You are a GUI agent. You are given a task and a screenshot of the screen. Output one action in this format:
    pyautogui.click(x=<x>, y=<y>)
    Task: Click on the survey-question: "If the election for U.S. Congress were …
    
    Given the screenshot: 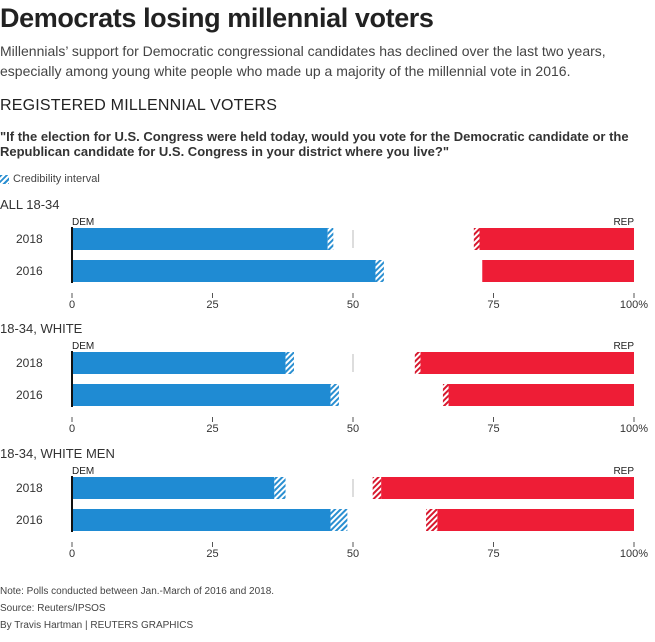 What is the action you would take?
    pyautogui.click(x=314, y=144)
    